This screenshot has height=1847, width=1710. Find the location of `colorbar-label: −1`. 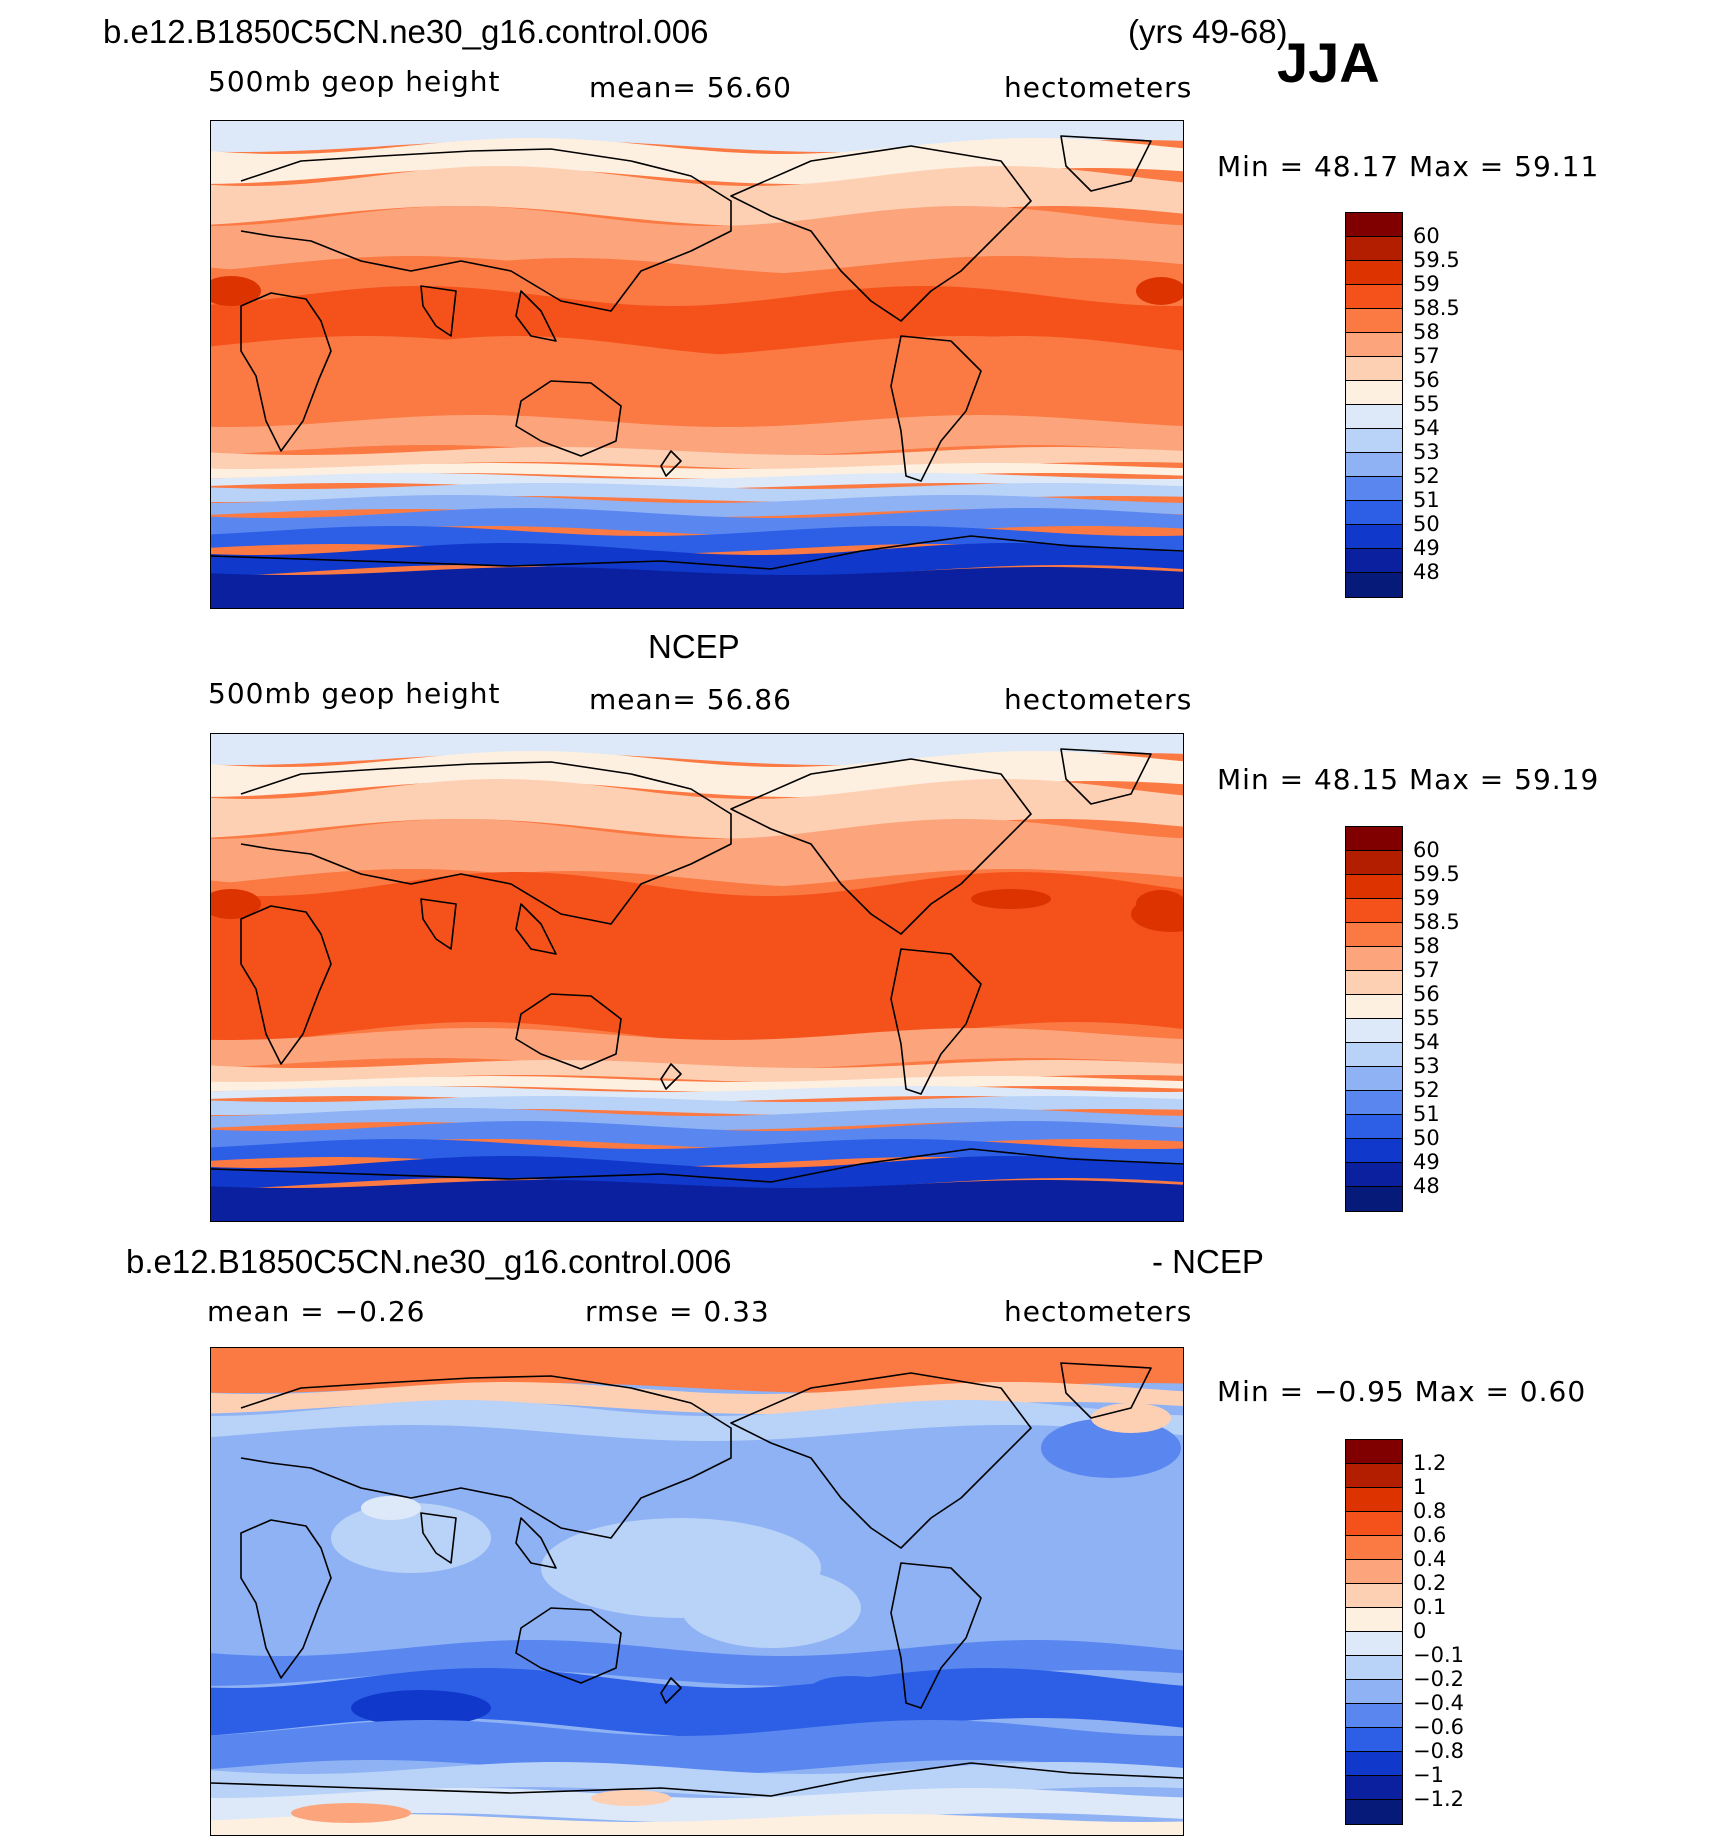

colorbar-label: −1 is located at coordinates (1428, 1775).